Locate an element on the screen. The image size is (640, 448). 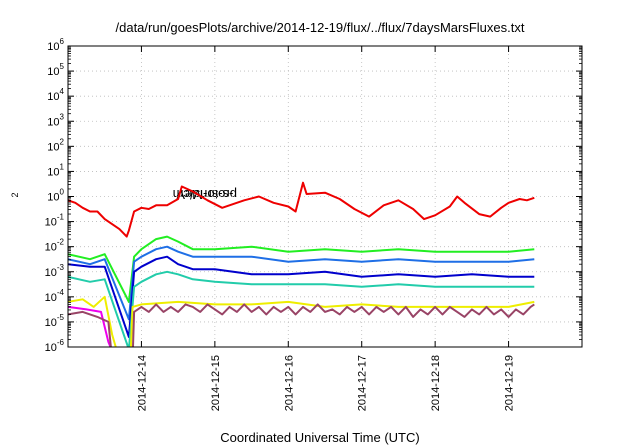
y-tick-label: 10⁻¹ is located at coordinates (55, 221).